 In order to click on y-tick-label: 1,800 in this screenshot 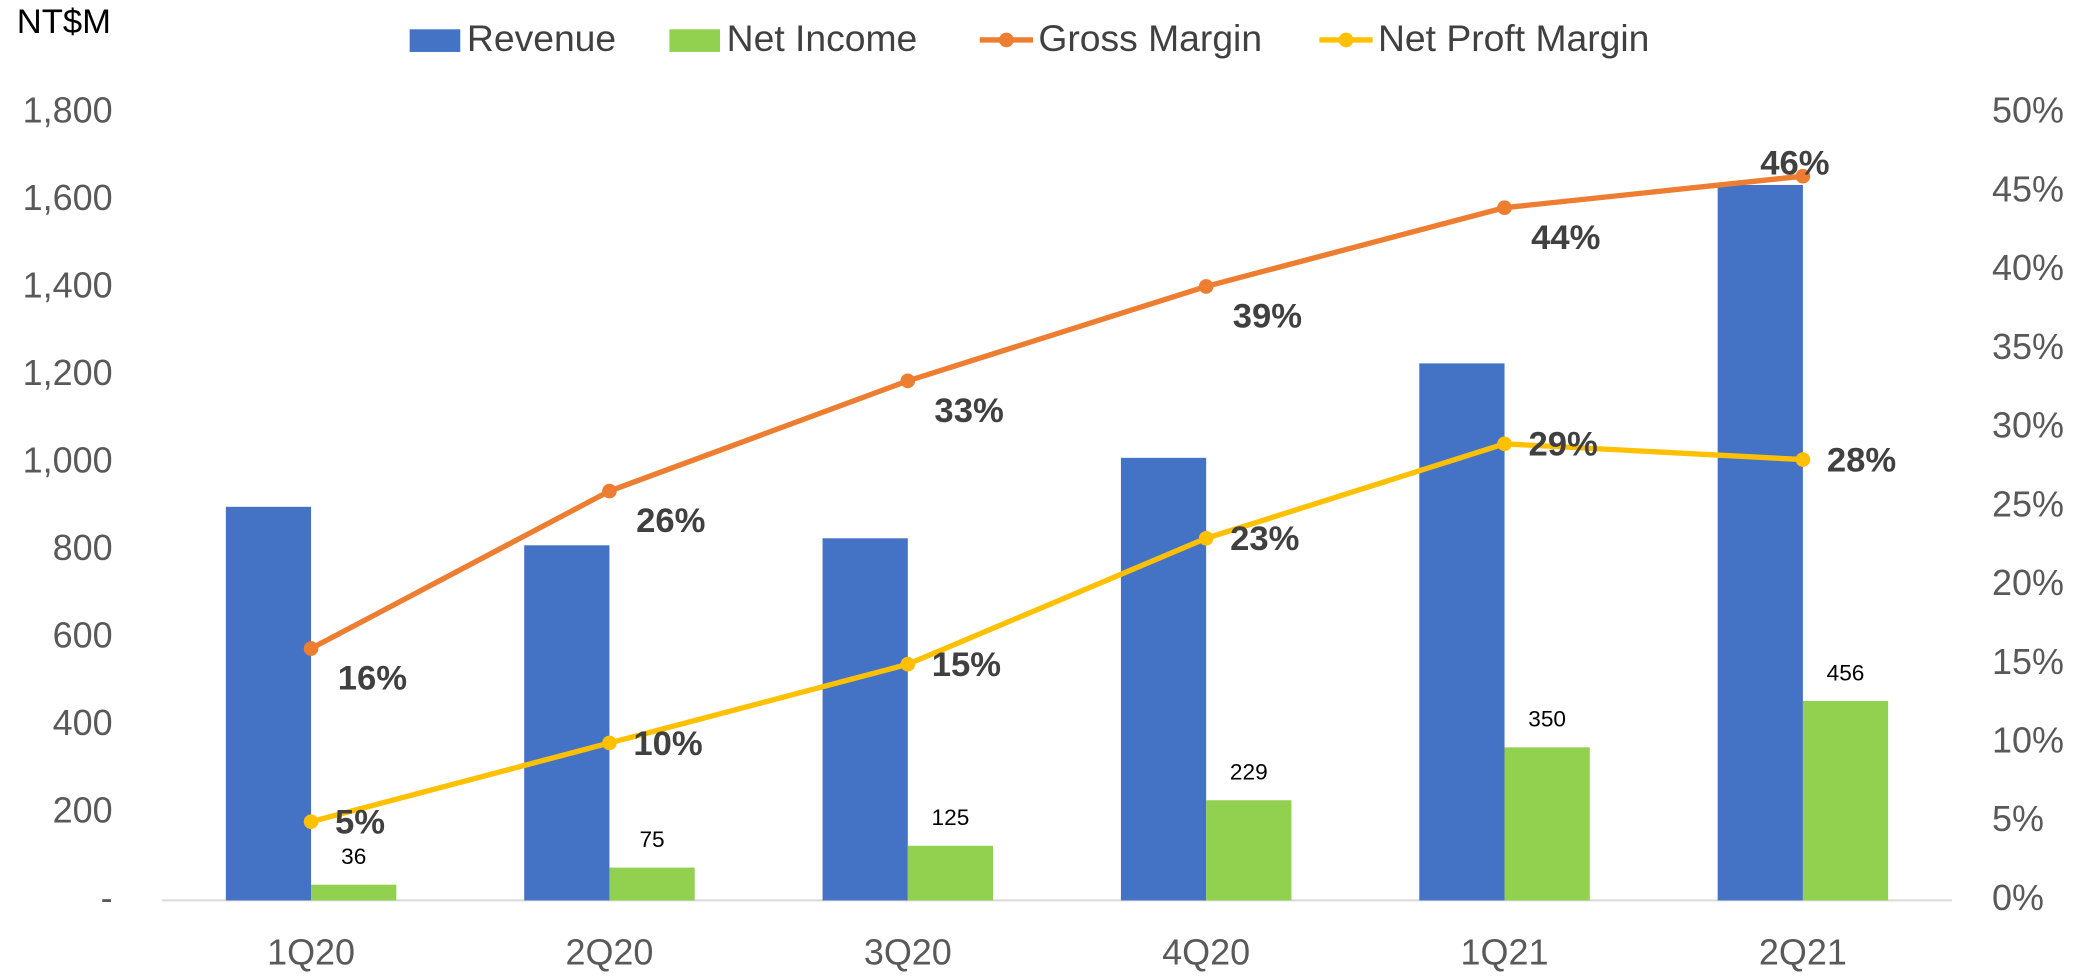, I will do `click(68, 110)`.